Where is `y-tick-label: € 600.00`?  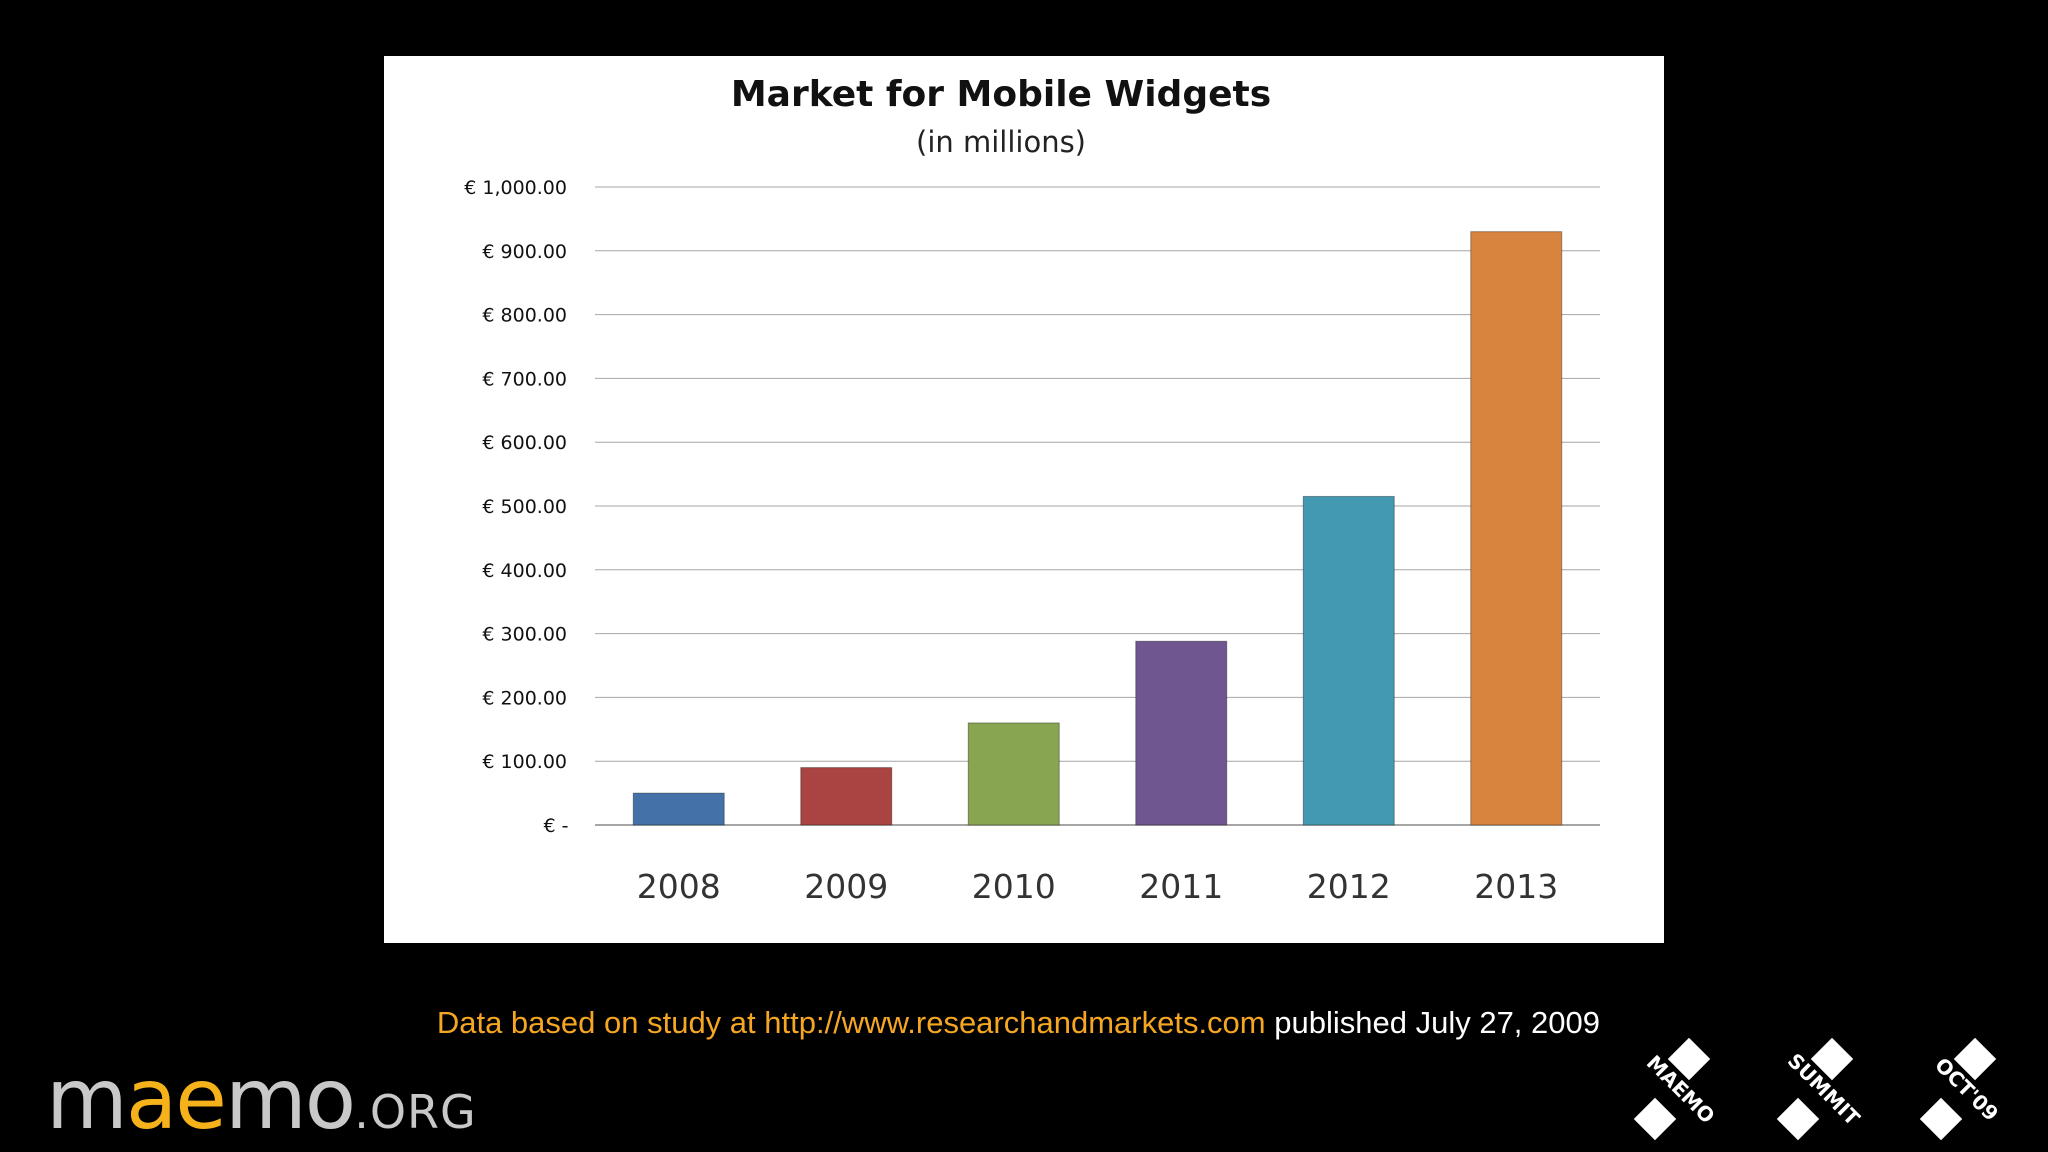 y-tick-label: € 600.00 is located at coordinates (524, 443).